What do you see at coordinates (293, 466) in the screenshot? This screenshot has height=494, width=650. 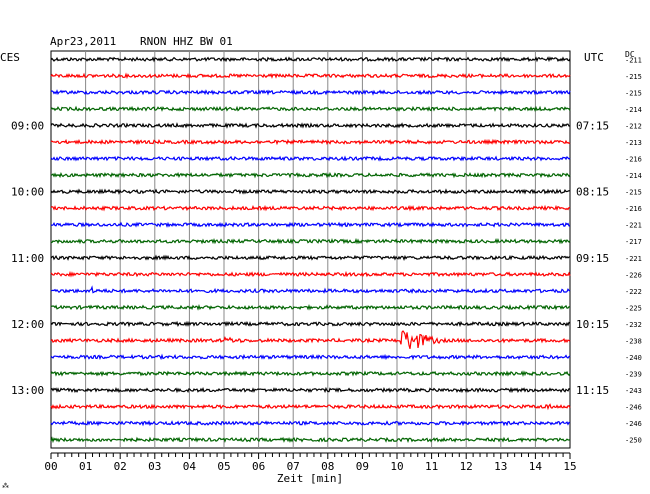 I see `x-tick-label: 07` at bounding box center [293, 466].